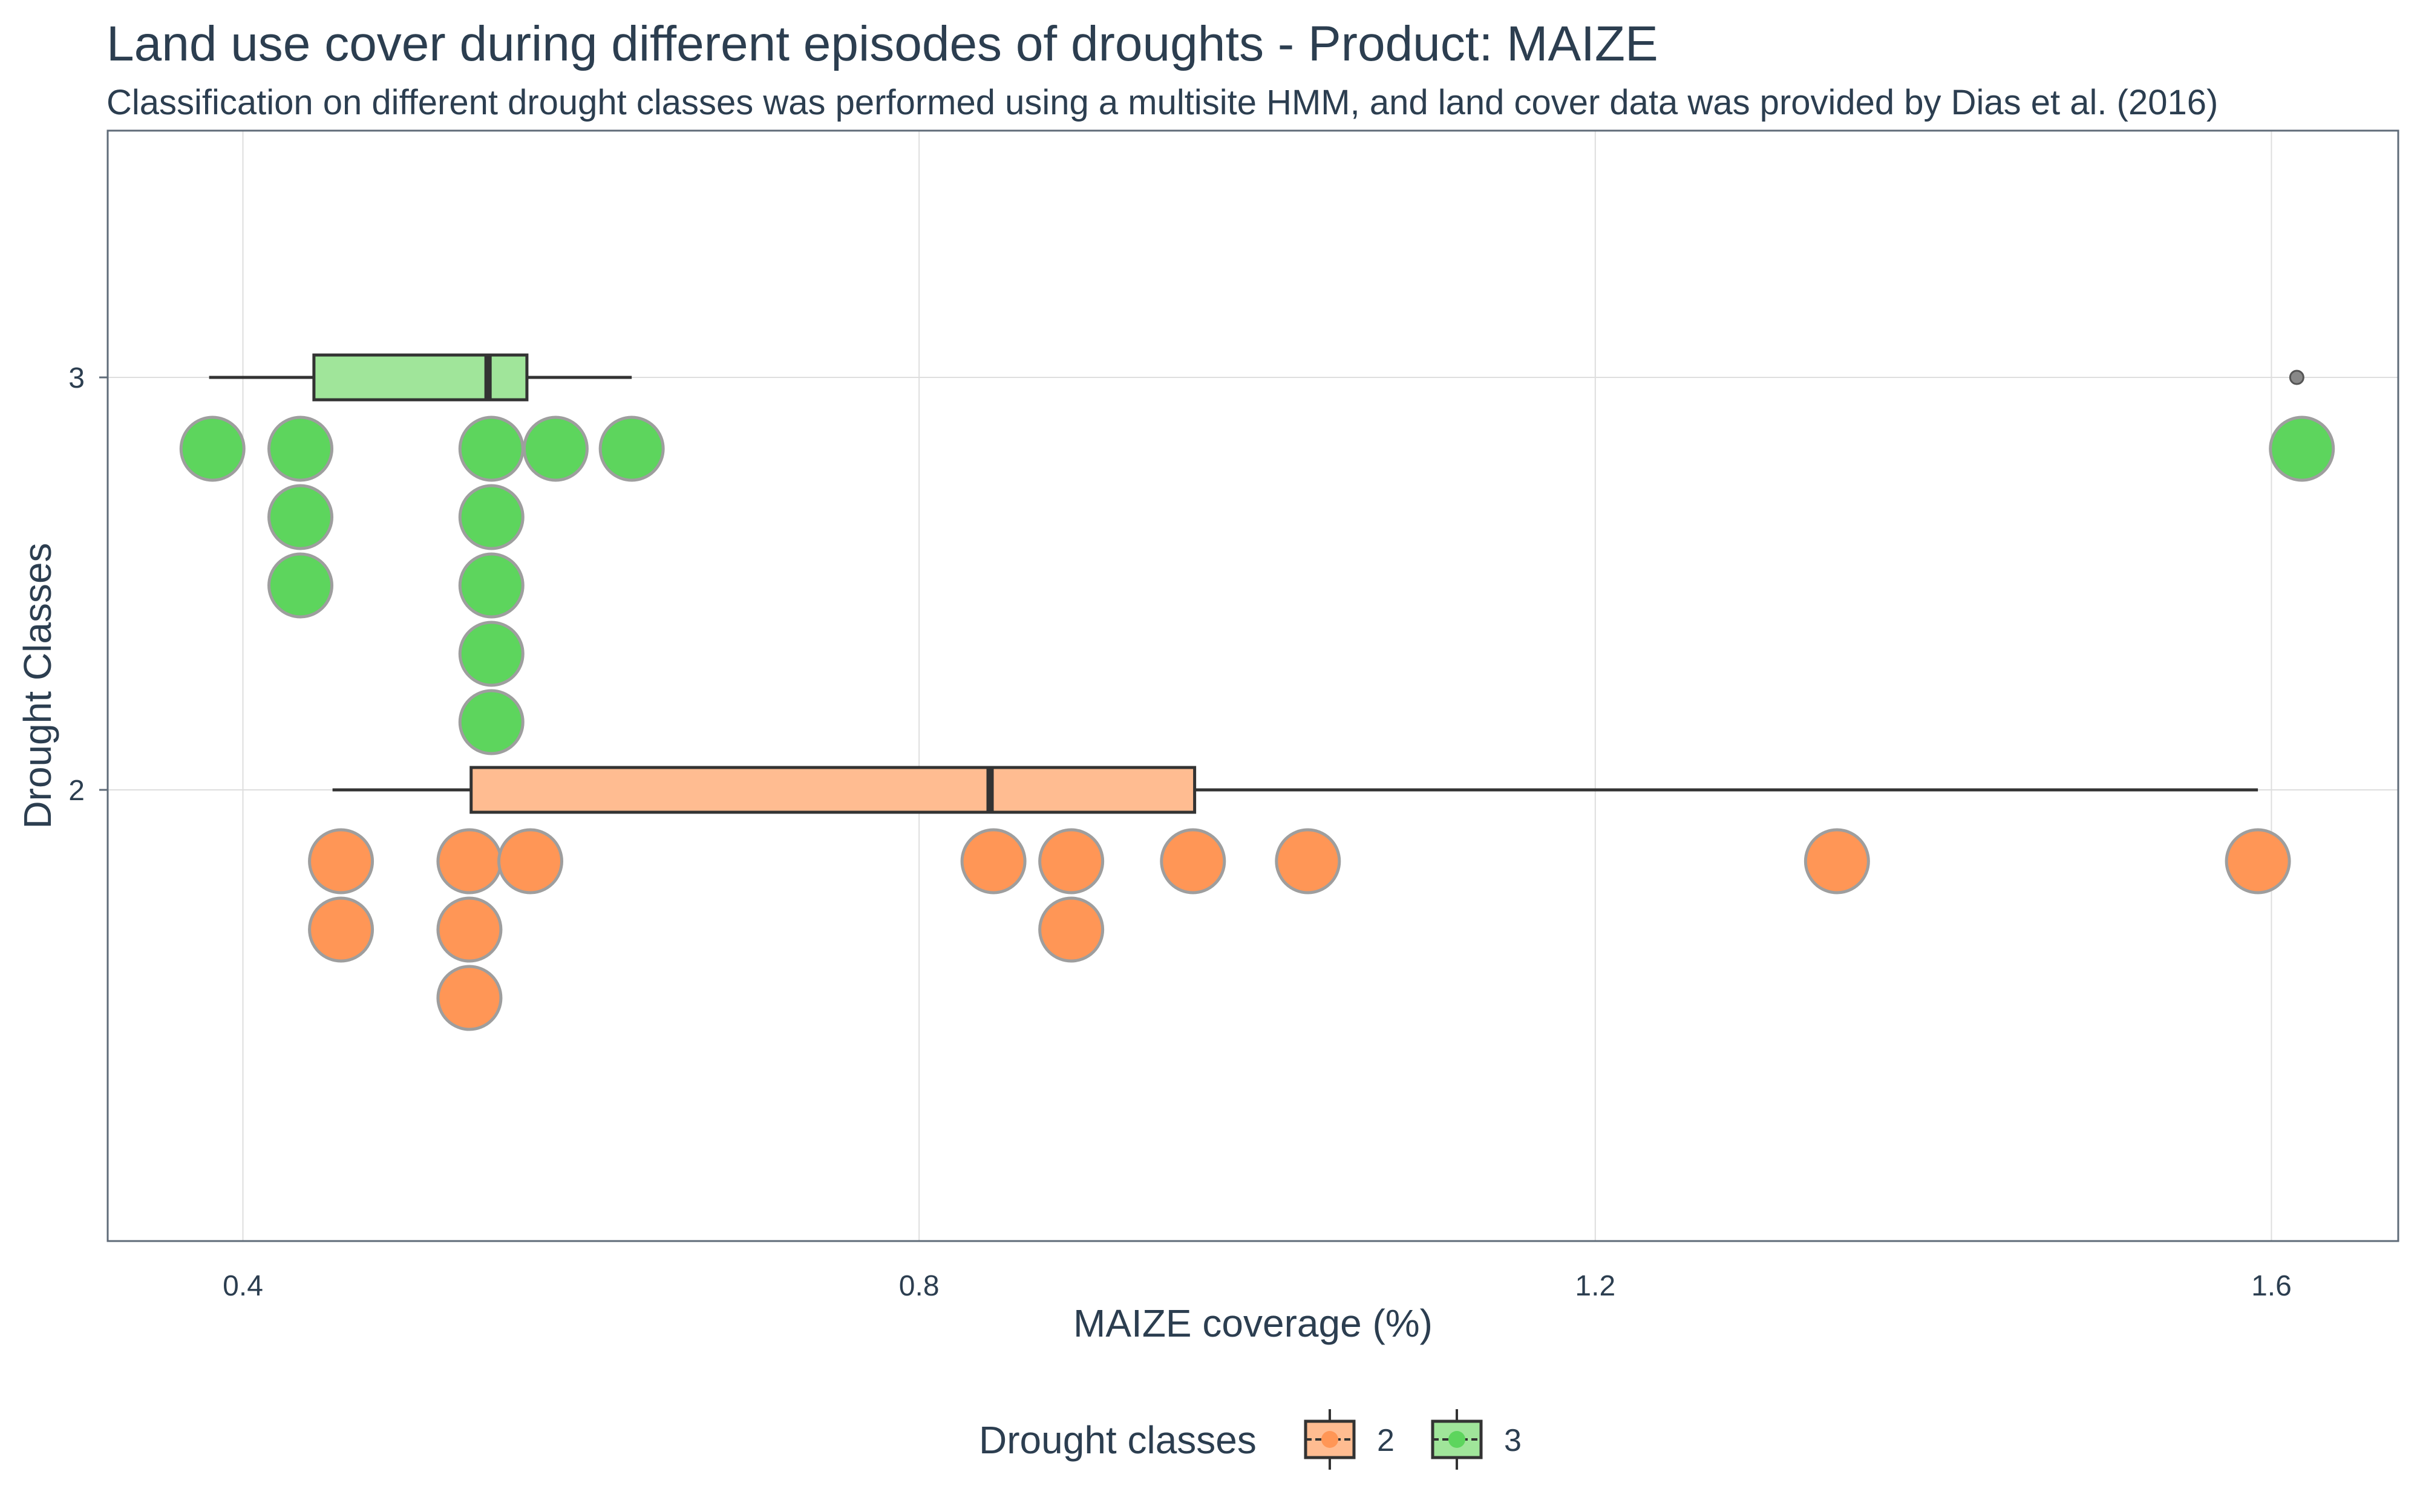 The width and height of the screenshot is (2420, 1512). I want to click on legend-entry-label: 3, so click(1513, 1440).